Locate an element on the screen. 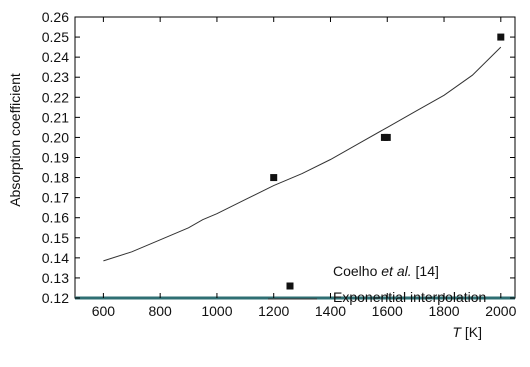  y-tick-label: 0.24 is located at coordinates (55, 57).